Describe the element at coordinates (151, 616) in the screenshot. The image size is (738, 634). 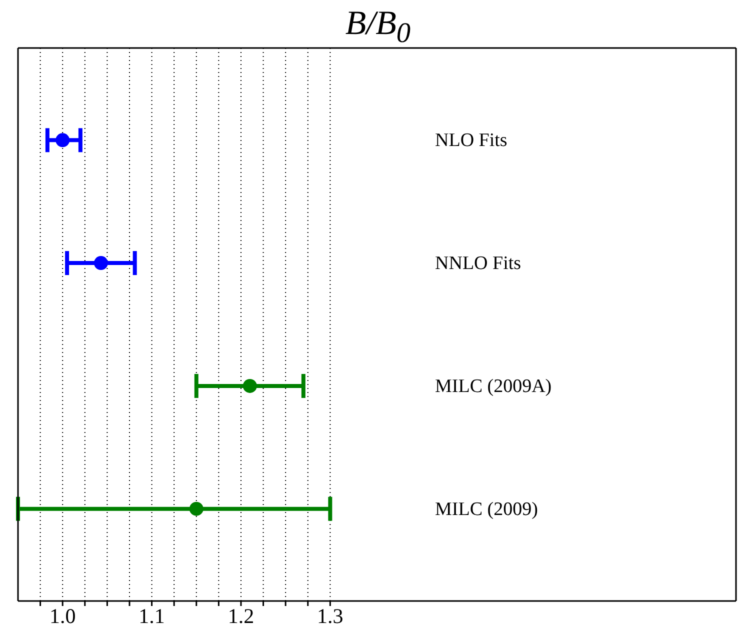
I see `x-tick-label: 1.1` at that location.